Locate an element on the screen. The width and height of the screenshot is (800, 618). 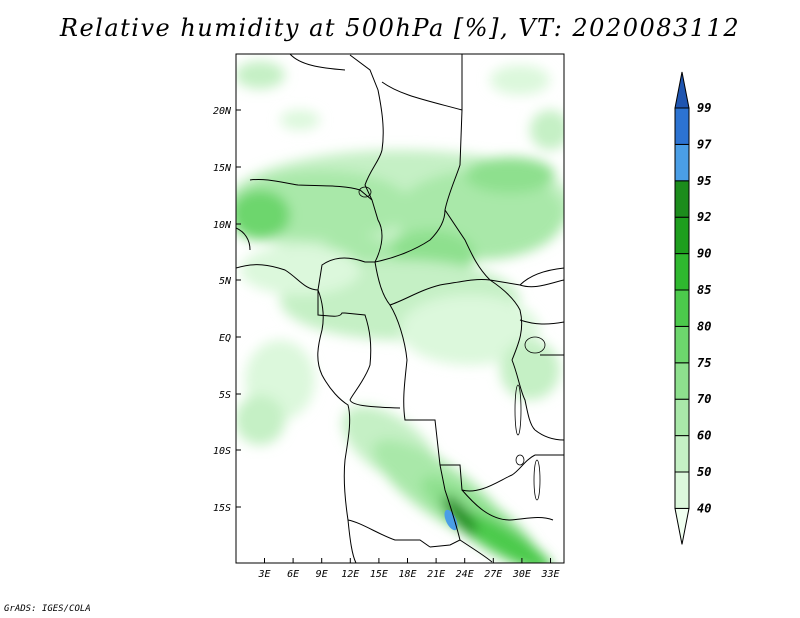
lakes is located at coordinates (452, 343).